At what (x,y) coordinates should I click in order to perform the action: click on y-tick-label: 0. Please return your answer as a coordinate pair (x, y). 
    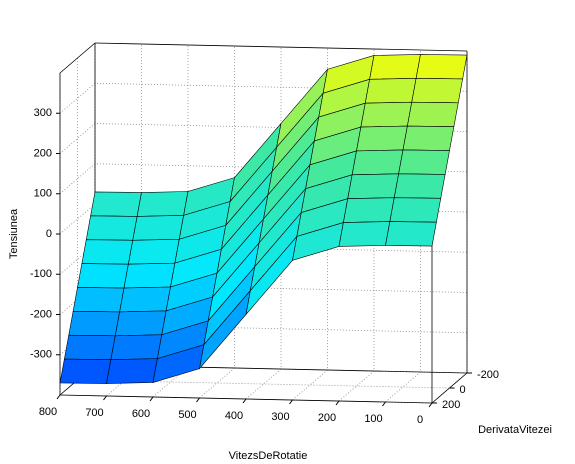
    Looking at the image, I should click on (463, 390).